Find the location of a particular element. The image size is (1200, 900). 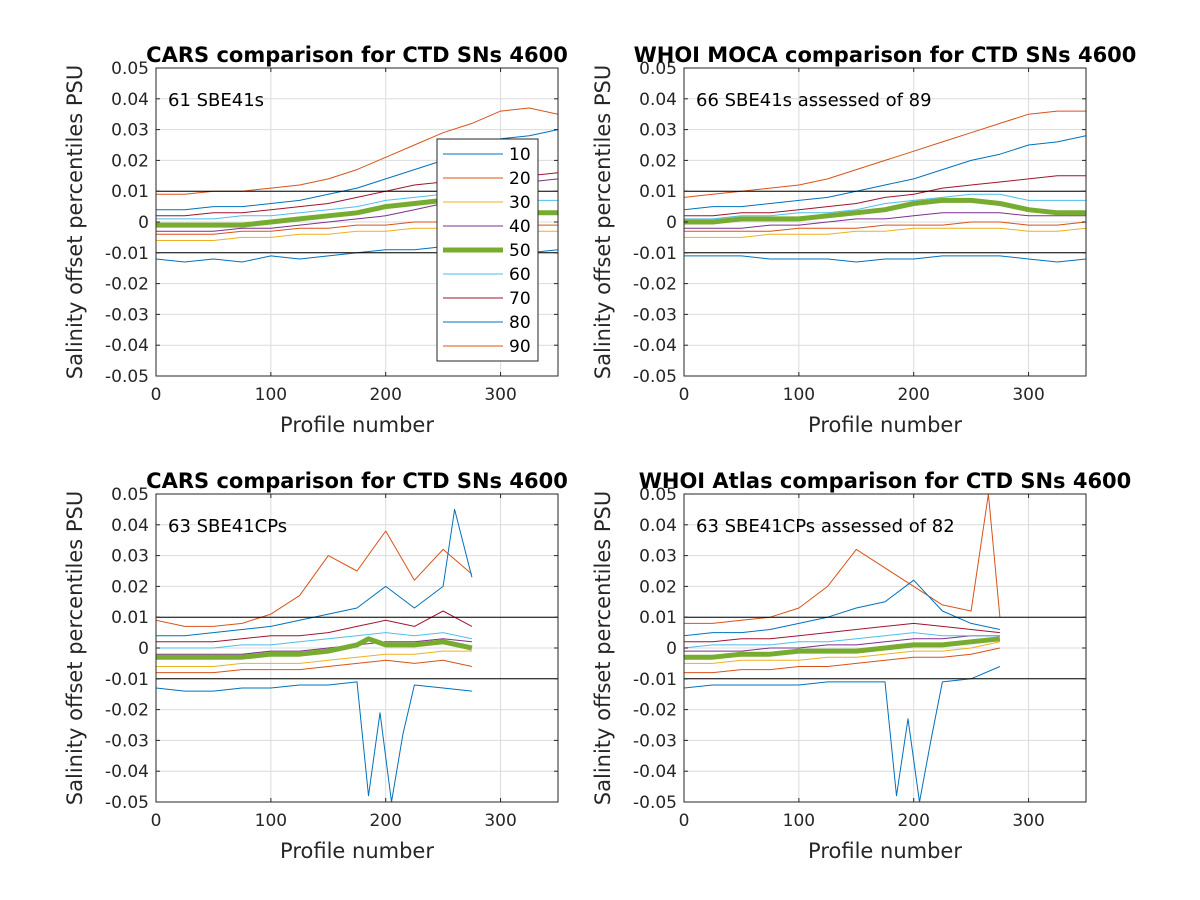

annotation-text: 66 SBE41s assessed of 89 is located at coordinates (814, 100).